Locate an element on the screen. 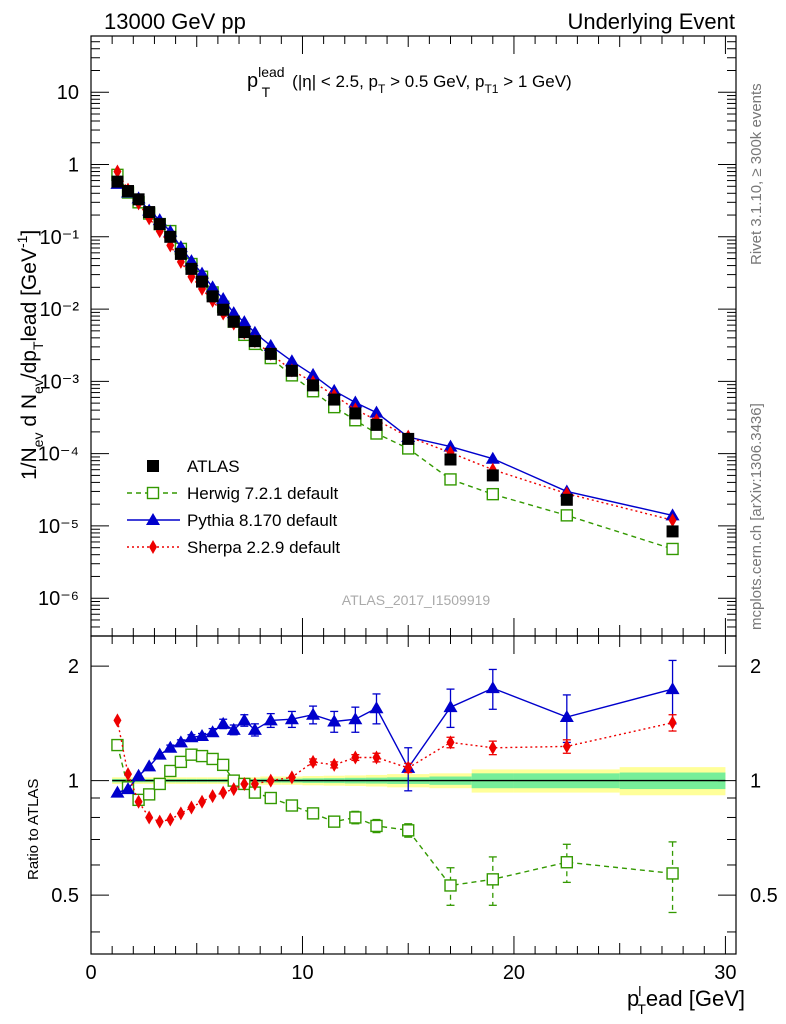  title-cuts-sub2: T1 is located at coordinates (491, 89).